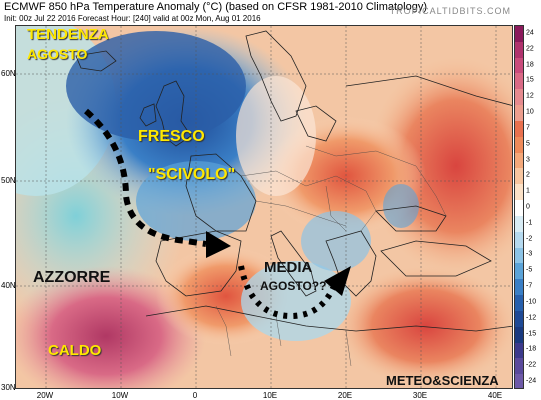 The height and width of the screenshot is (400, 541). I want to click on site-watermark: TROPICALTIDBITS.COM, so click(450, 11).